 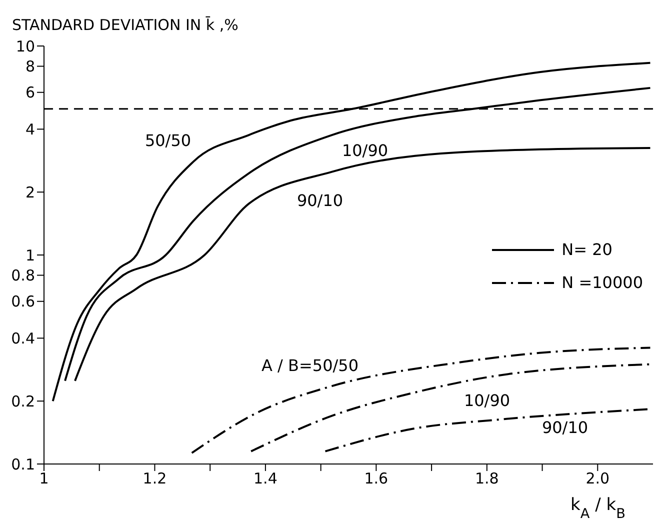 What do you see at coordinates (154, 479) in the screenshot?
I see `x-tick-label: 1.2` at bounding box center [154, 479].